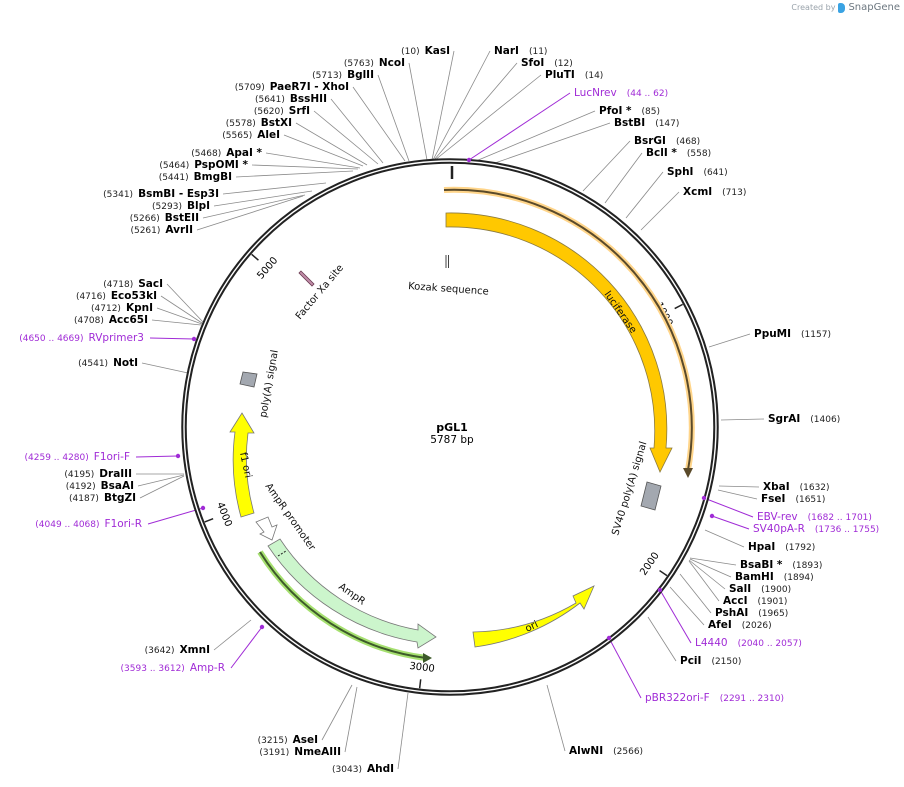  What do you see at coordinates (352, 593) in the screenshot?
I see `ampr-feature` at bounding box center [352, 593].